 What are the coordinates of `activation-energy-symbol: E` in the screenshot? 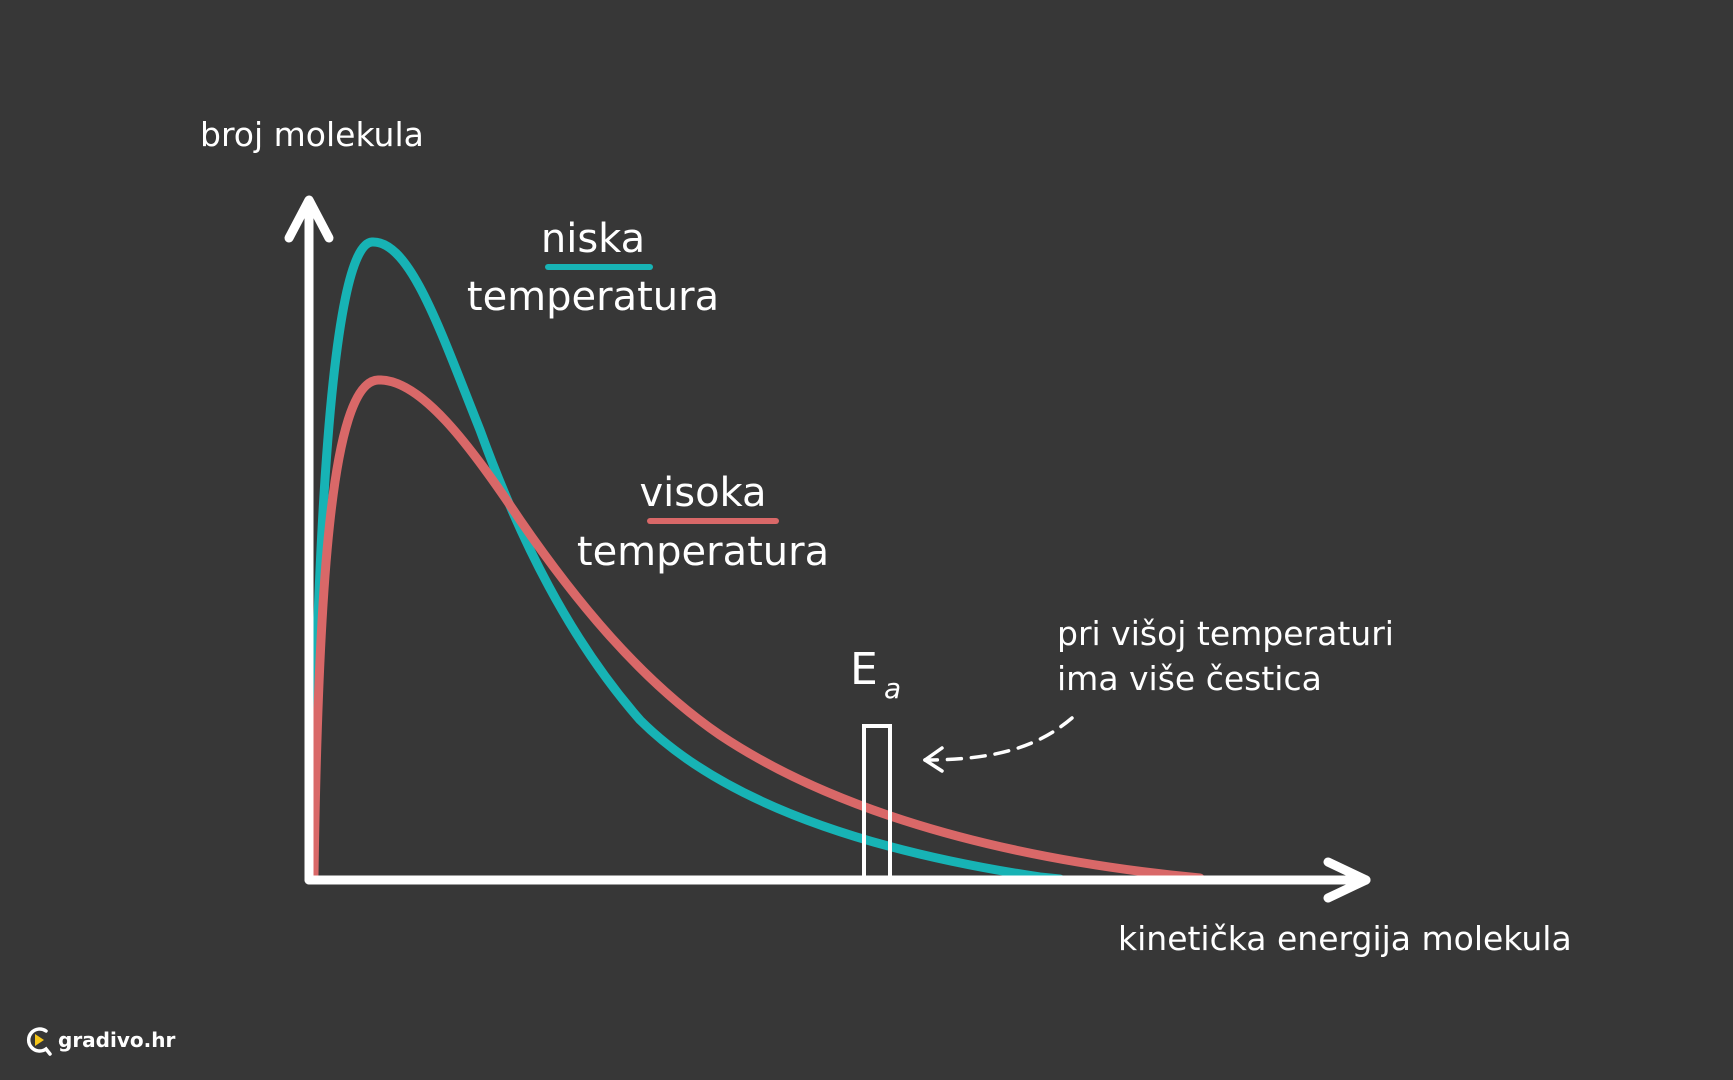 It's located at (864, 669).